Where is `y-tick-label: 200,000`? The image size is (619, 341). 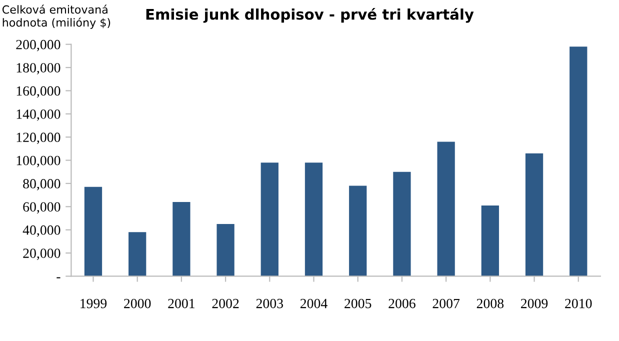
y-tick-label: 200,000 is located at coordinates (38, 46).